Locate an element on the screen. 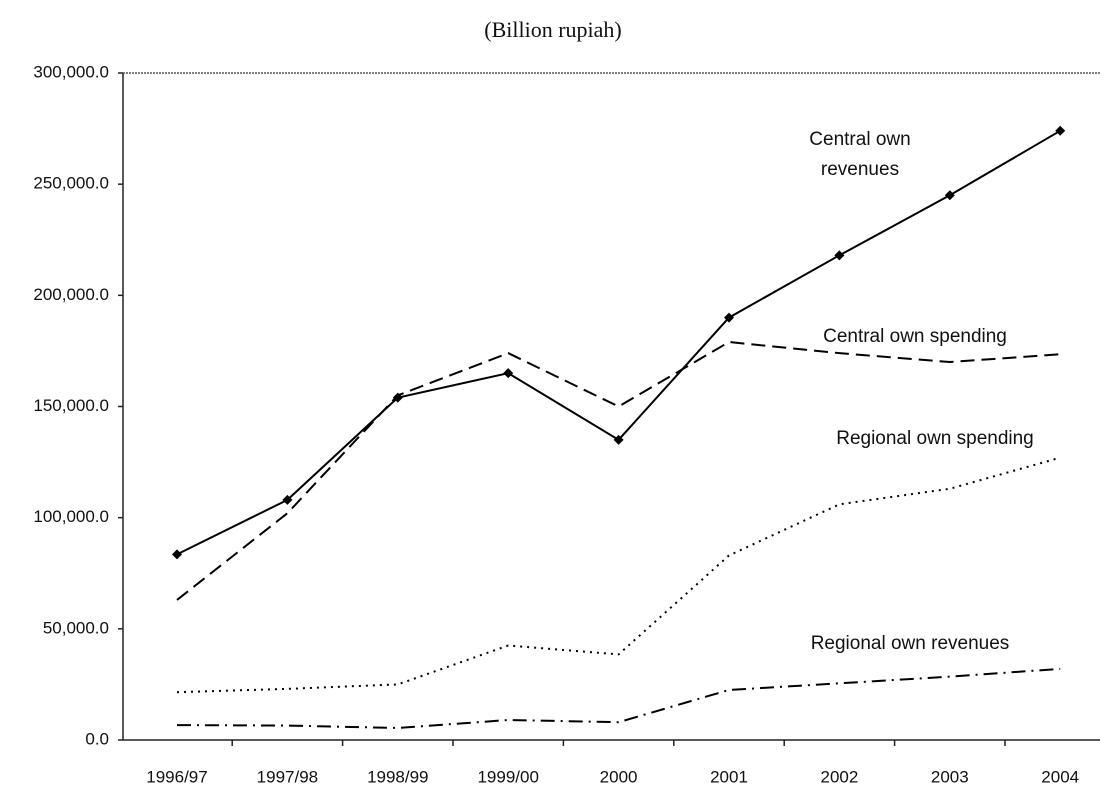 The width and height of the screenshot is (1106, 796). x-tick-label: 1997/98 is located at coordinates (287, 776).